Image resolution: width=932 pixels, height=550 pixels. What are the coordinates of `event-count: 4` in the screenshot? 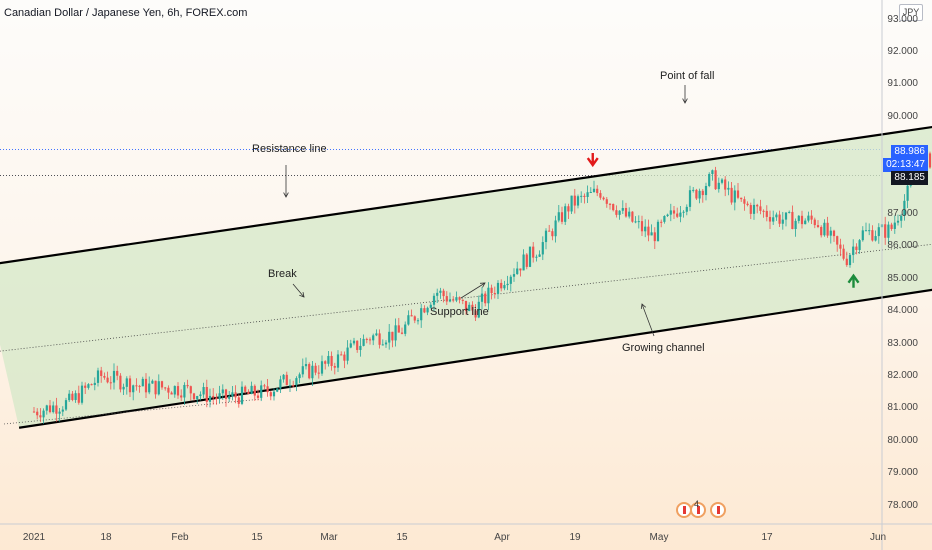 It's located at (697, 504).